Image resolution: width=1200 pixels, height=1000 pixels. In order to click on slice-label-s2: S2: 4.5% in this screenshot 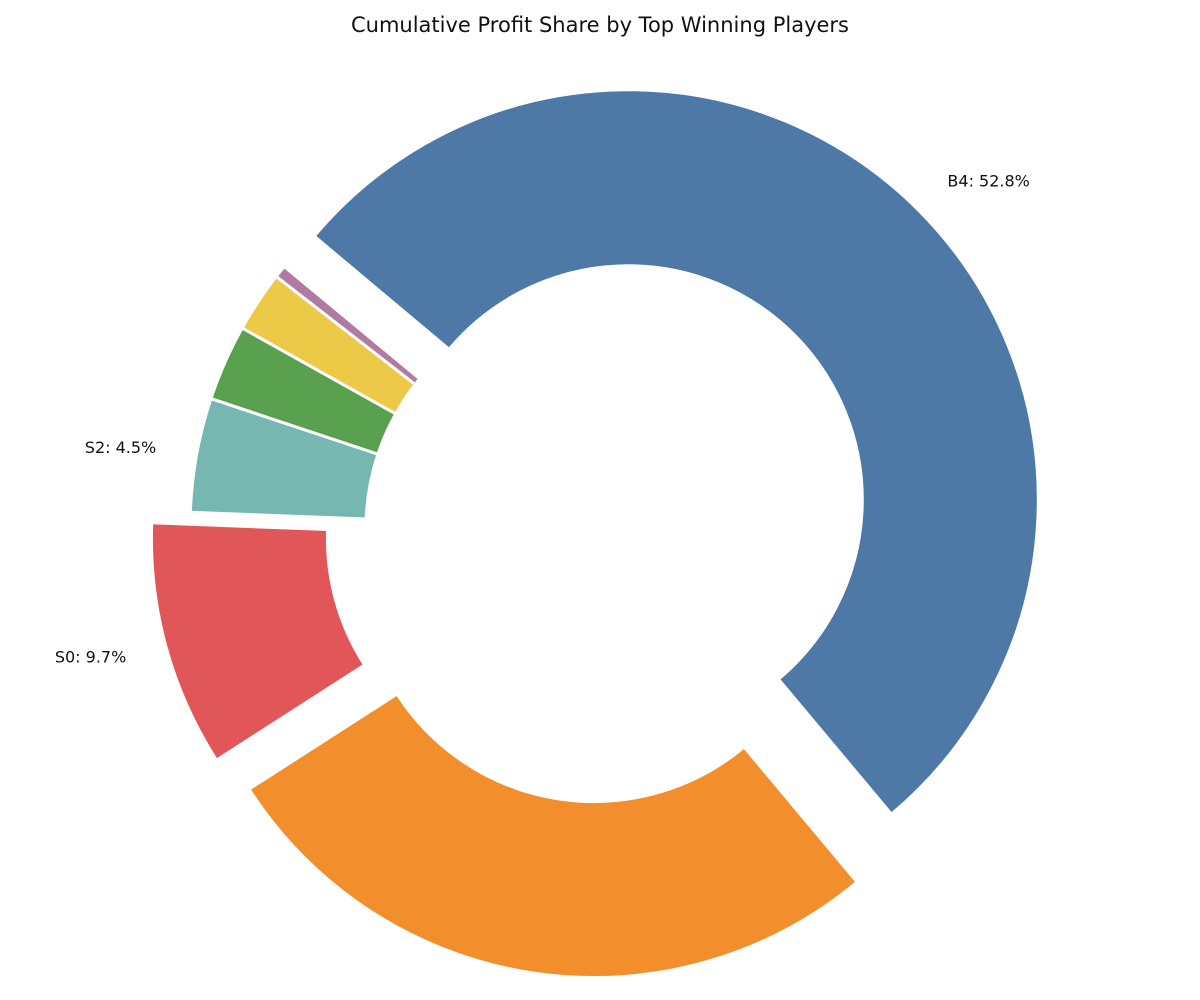, I will do `click(120, 447)`.